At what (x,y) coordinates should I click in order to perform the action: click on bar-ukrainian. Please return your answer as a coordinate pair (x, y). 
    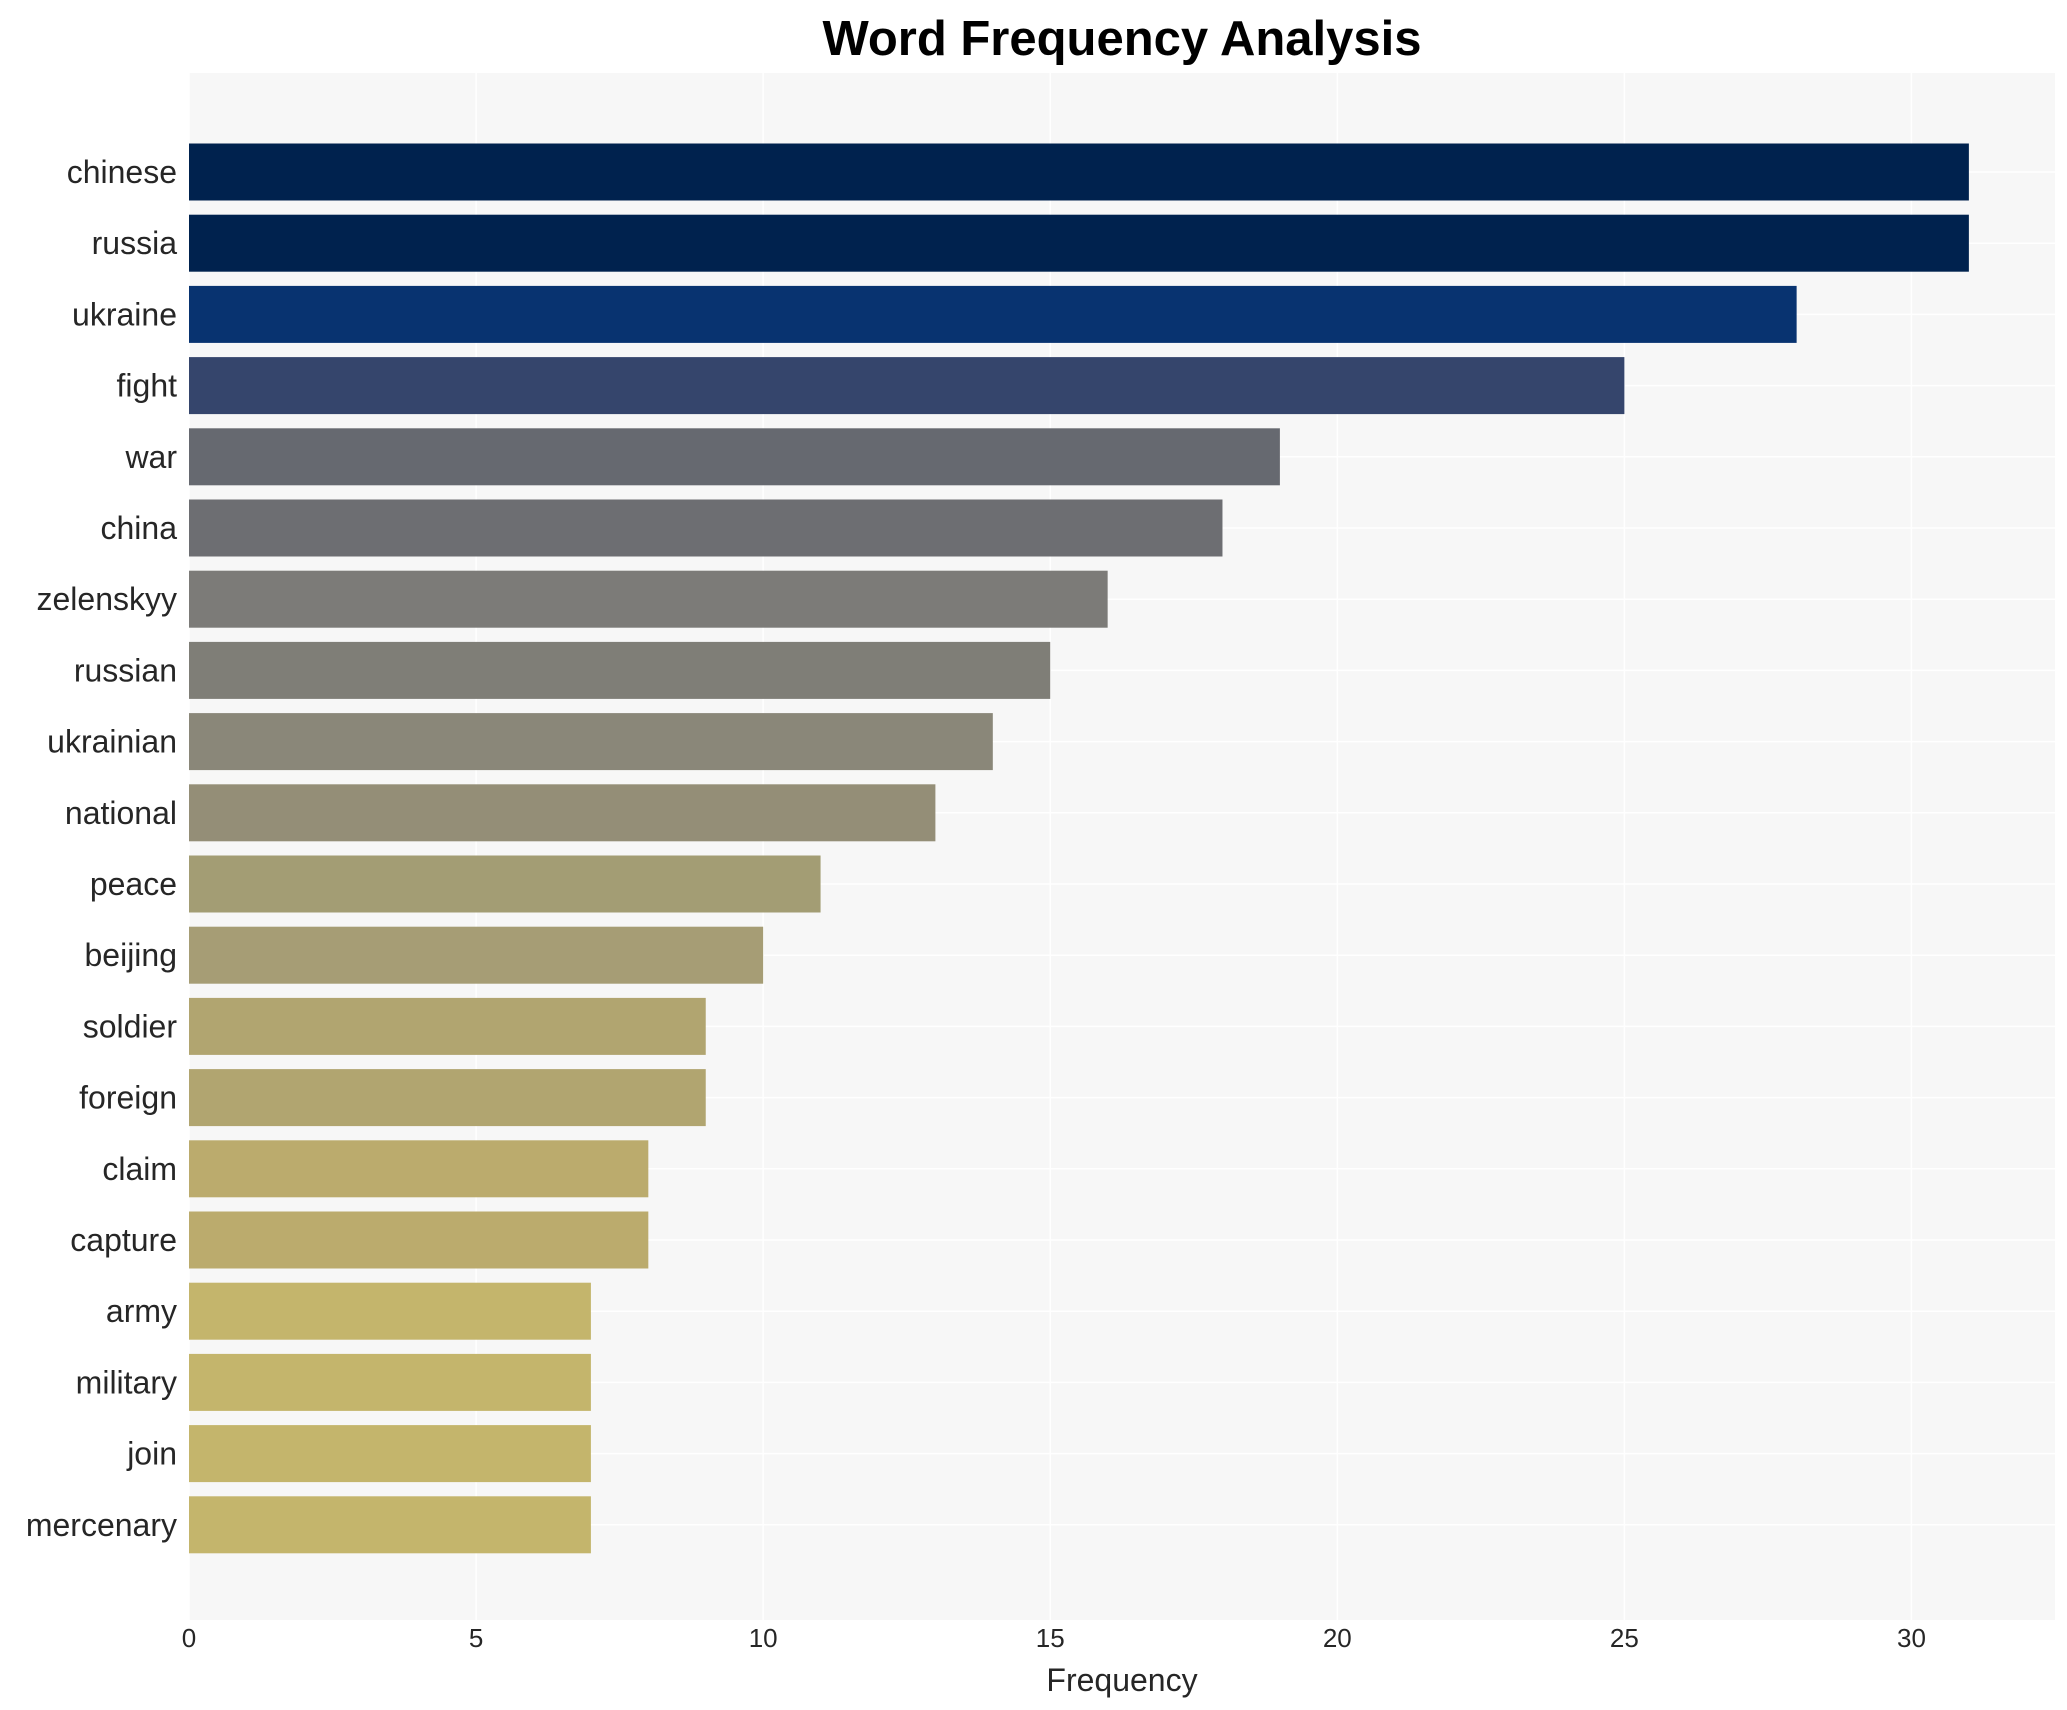
    Looking at the image, I should click on (591, 742).